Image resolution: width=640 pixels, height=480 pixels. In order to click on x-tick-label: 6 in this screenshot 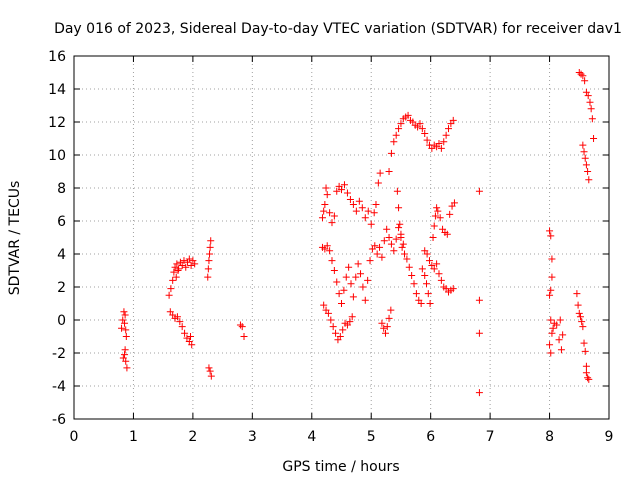, I will do `click(430, 437)`.